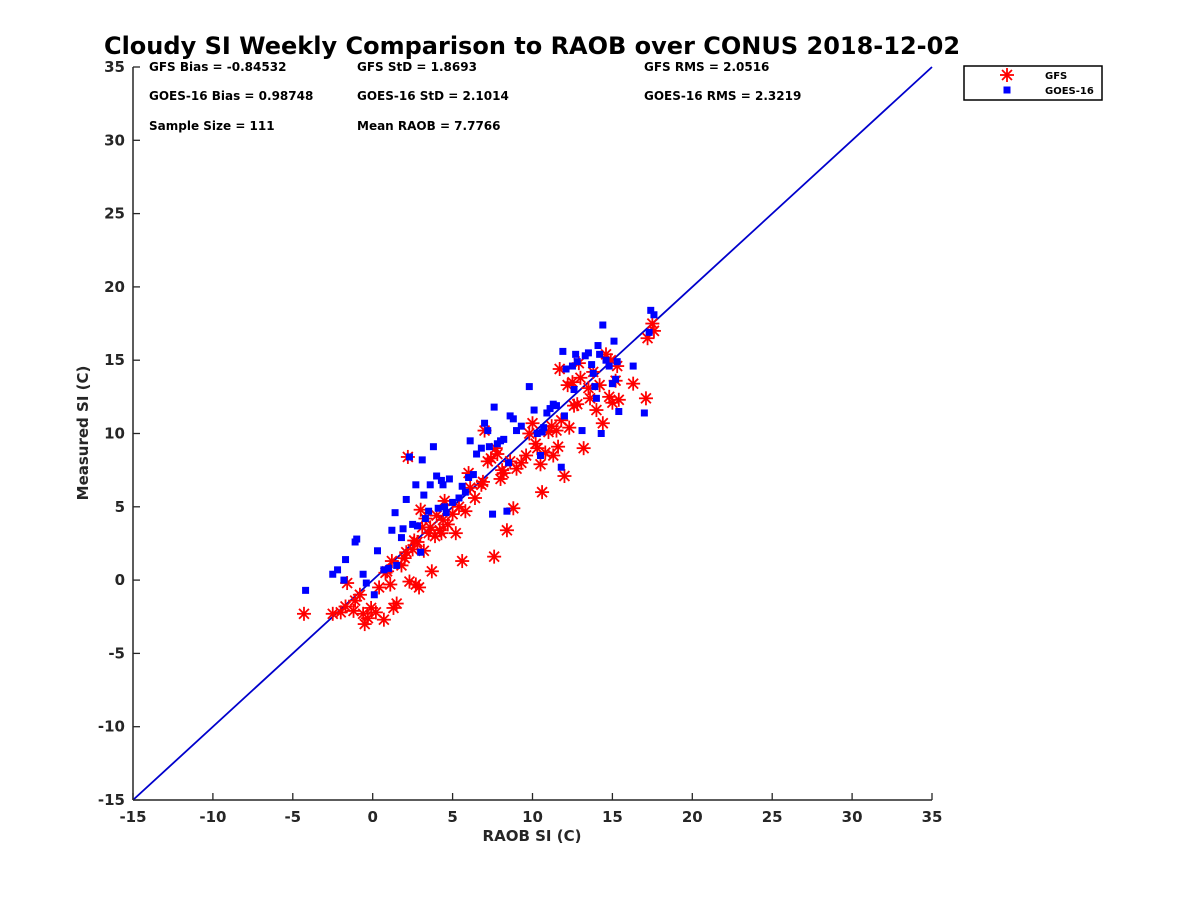 This screenshot has width=1200, height=900. What do you see at coordinates (932, 817) in the screenshot?
I see `x-tick-label: 35` at bounding box center [932, 817].